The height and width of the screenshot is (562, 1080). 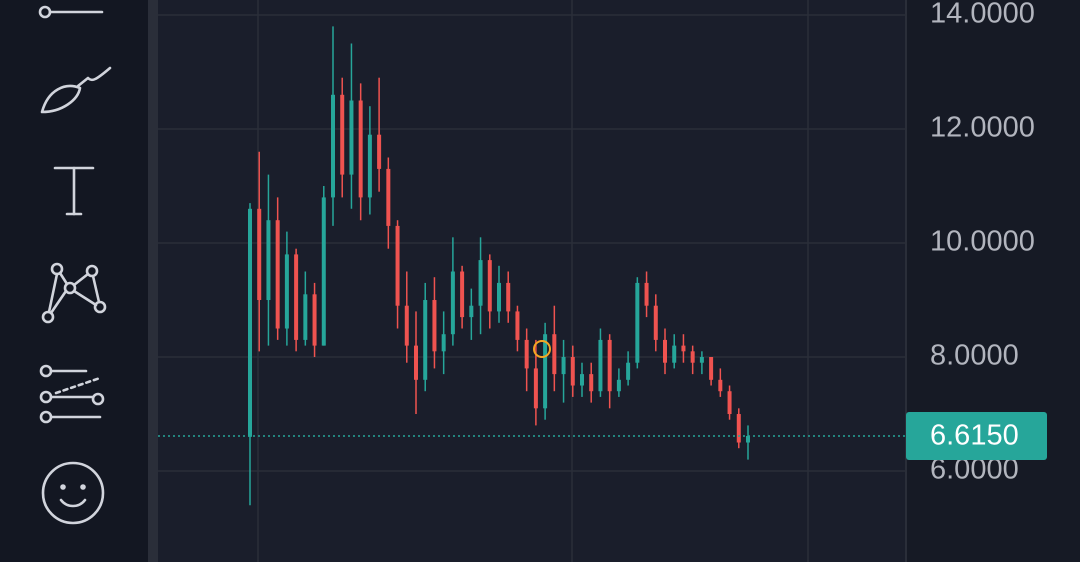 I want to click on tool-text, so click(x=74, y=191).